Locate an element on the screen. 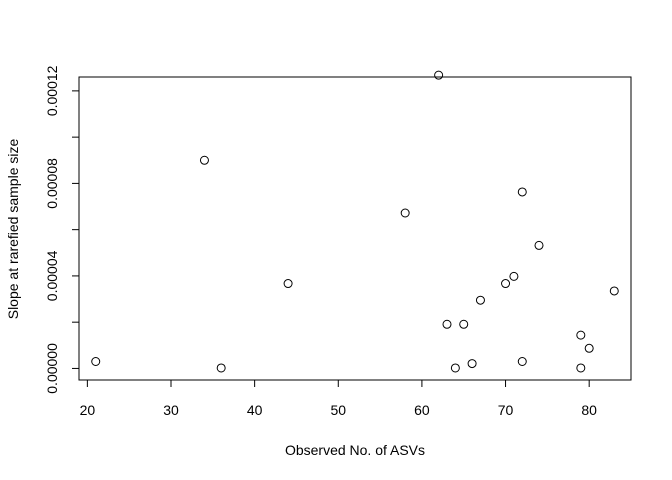  y-tick-label: 0.00000 is located at coordinates (52, 368).